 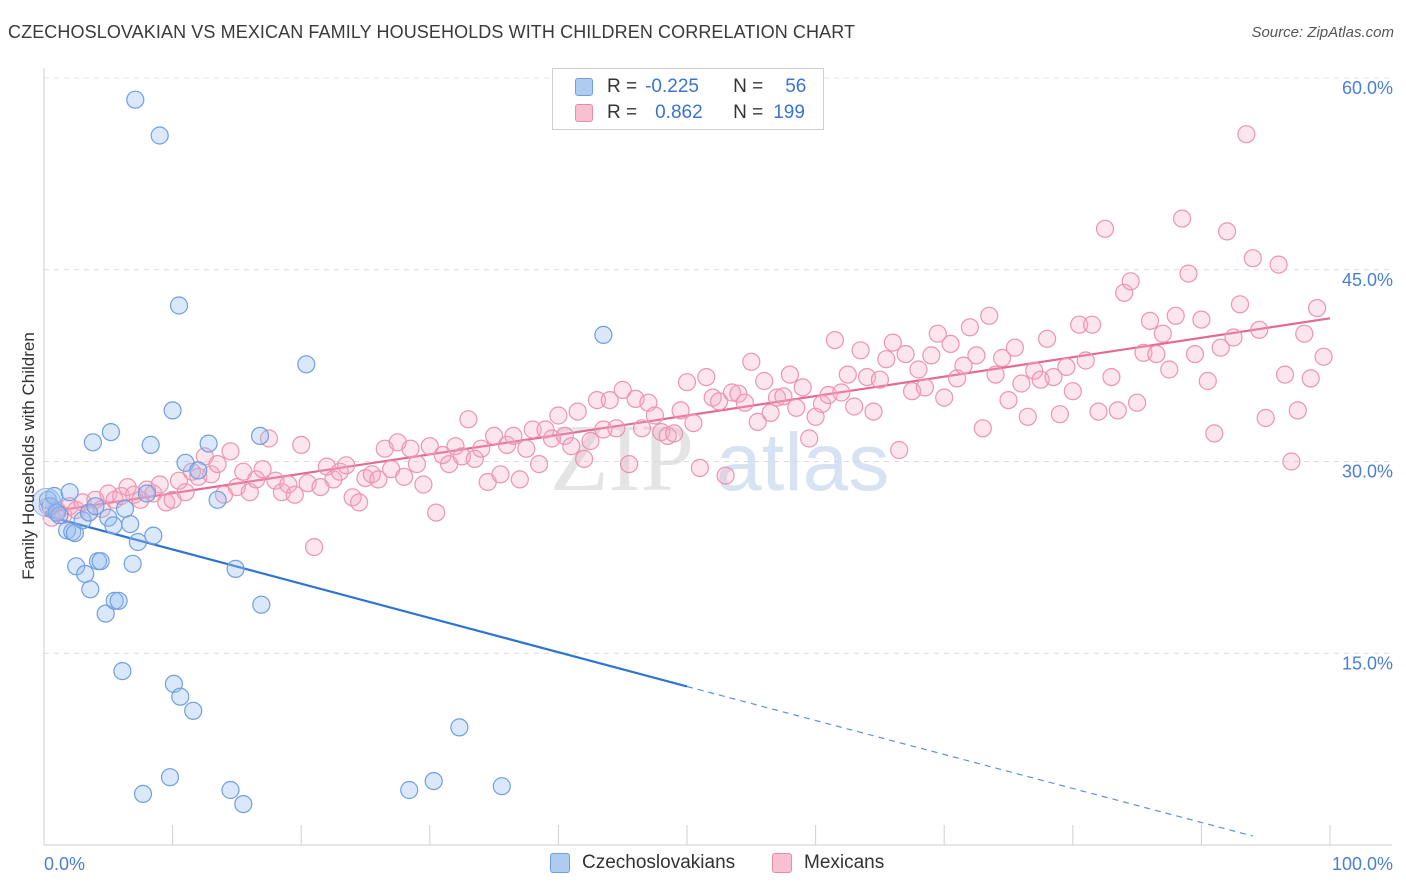 What do you see at coordinates (828, 863) in the screenshot?
I see `bottom-legend-mexicans: Mexicans` at bounding box center [828, 863].